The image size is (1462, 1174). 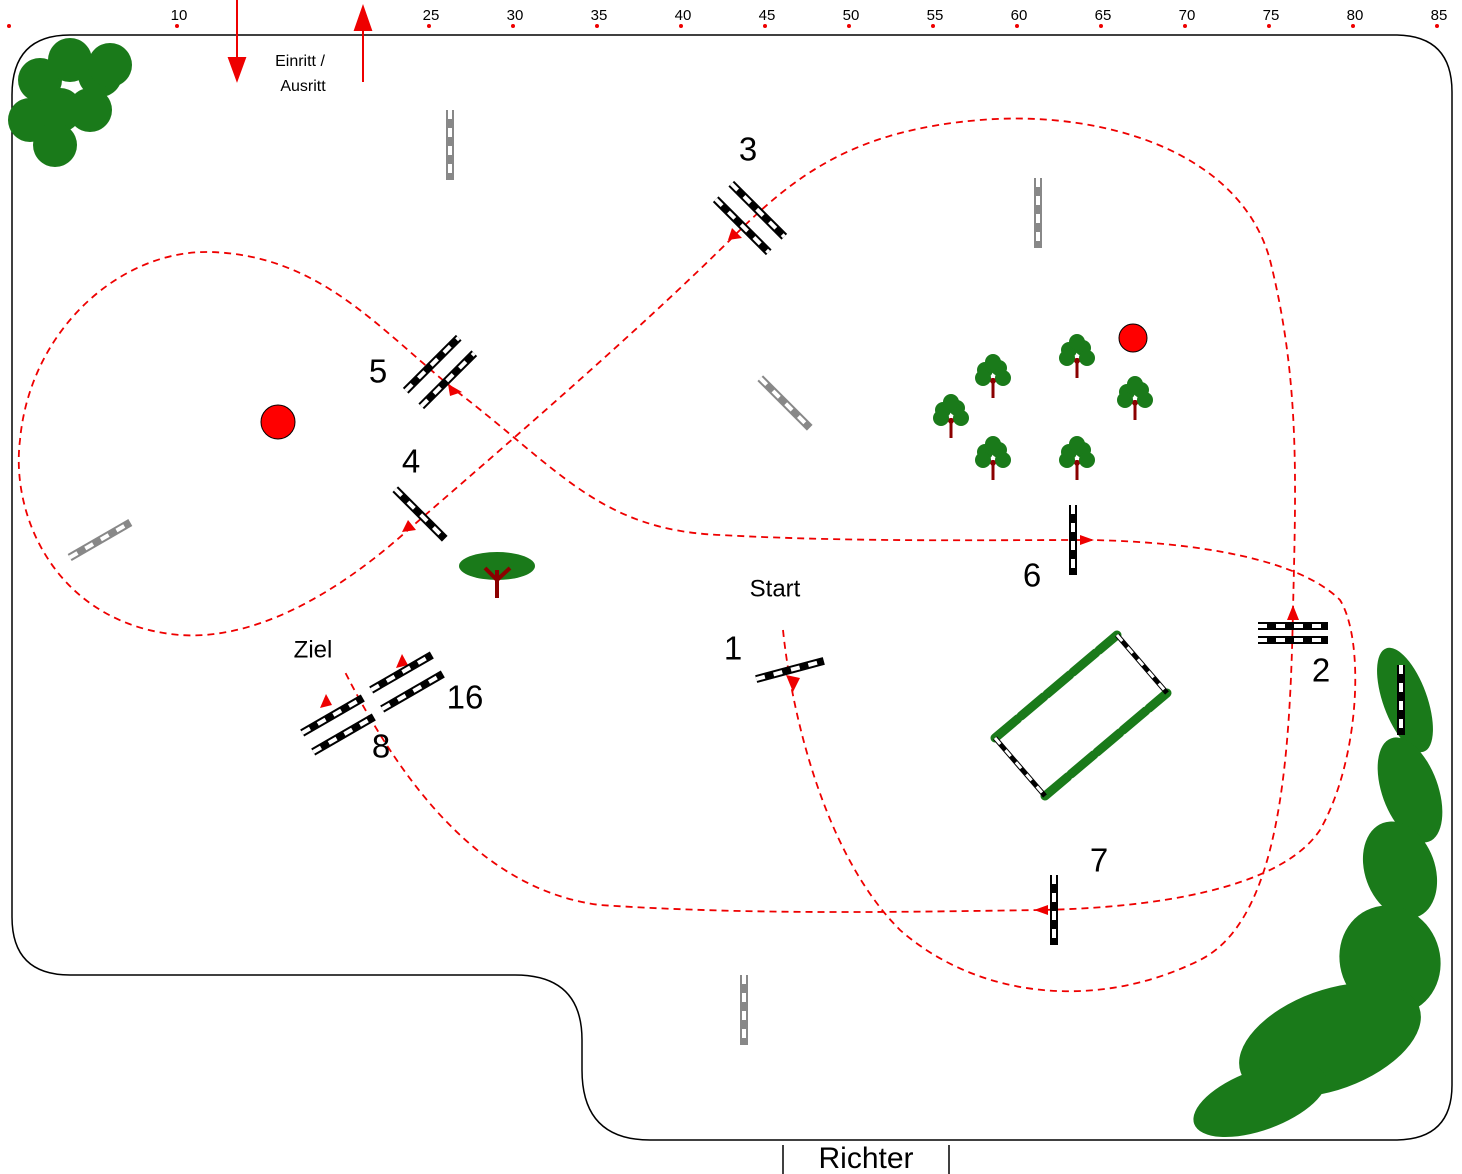 What do you see at coordinates (767, 15) in the screenshot?
I see `scale-label: 45` at bounding box center [767, 15].